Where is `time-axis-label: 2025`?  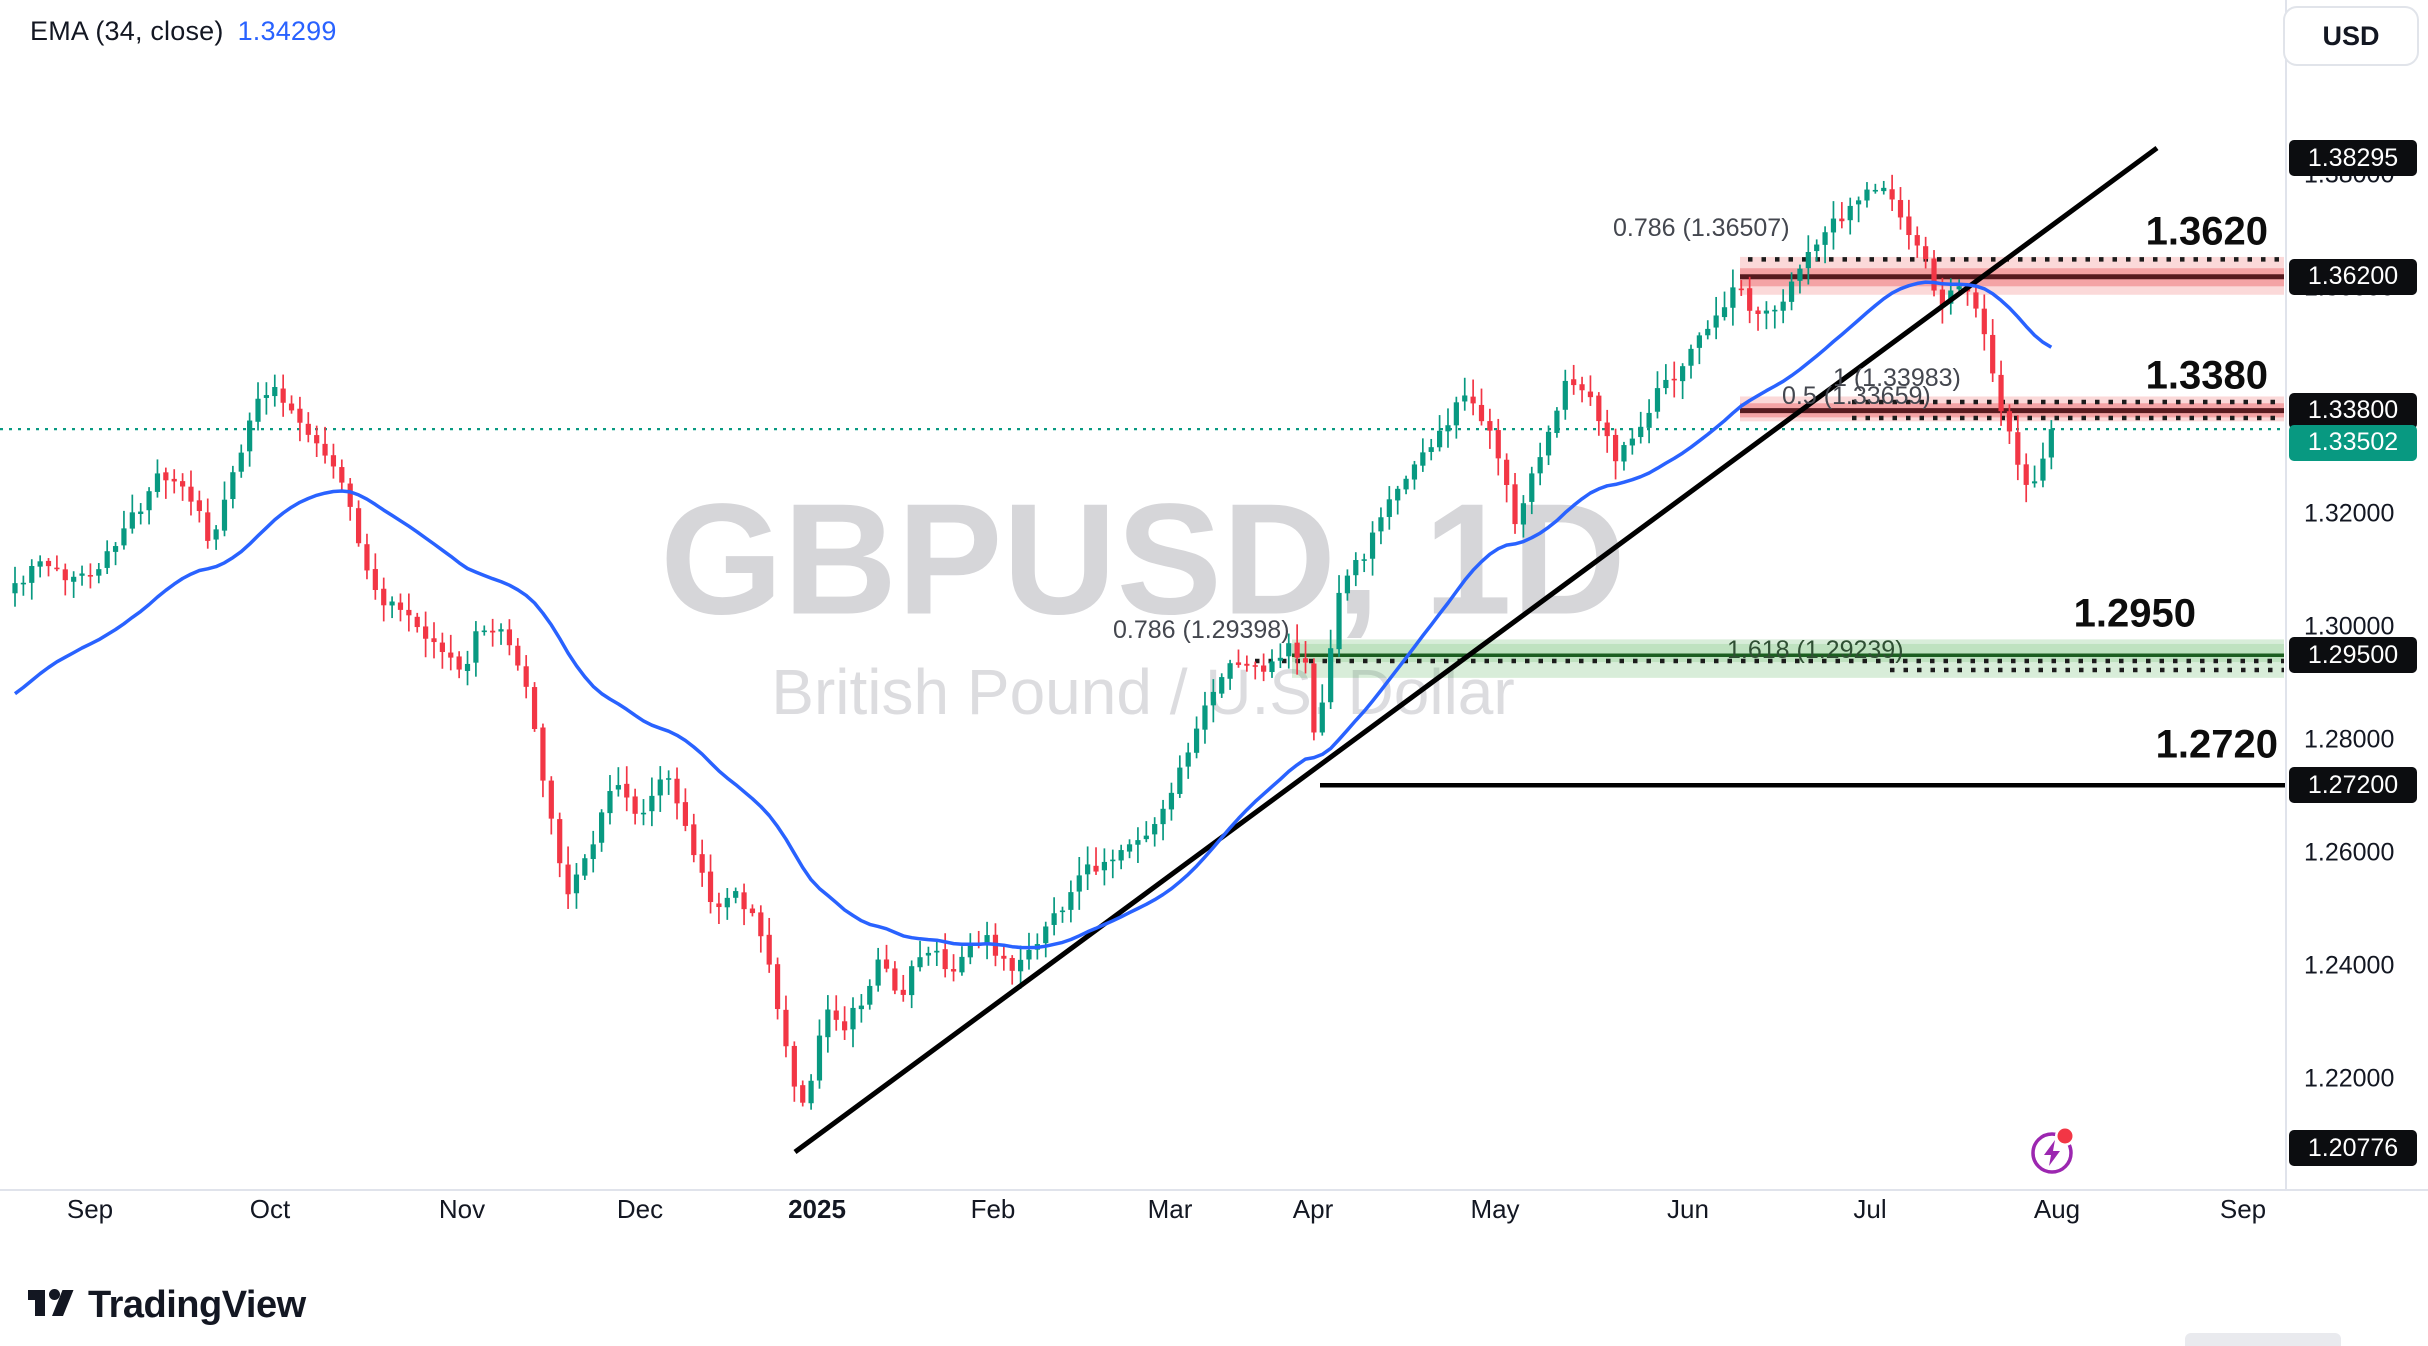
time-axis-label: 2025 is located at coordinates (817, 1209).